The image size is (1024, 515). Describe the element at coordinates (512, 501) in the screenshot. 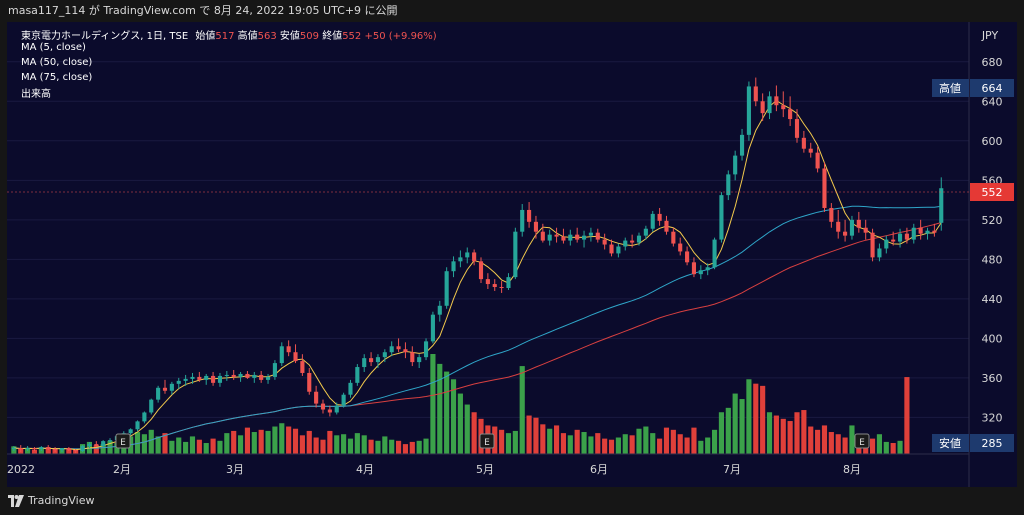

I see `footer-bar: TradingView` at that location.